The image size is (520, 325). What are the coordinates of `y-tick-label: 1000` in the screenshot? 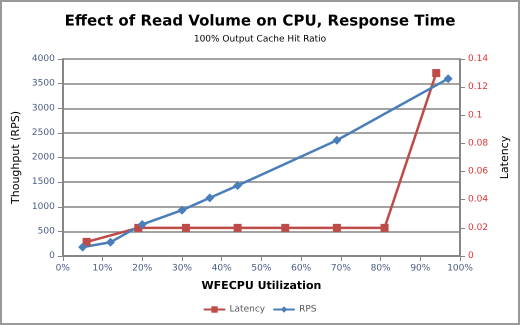 It's located at (44, 207).